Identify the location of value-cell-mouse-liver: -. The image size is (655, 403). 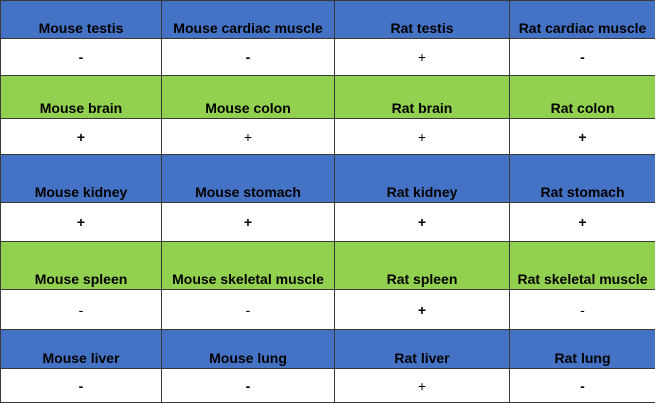
(81, 385).